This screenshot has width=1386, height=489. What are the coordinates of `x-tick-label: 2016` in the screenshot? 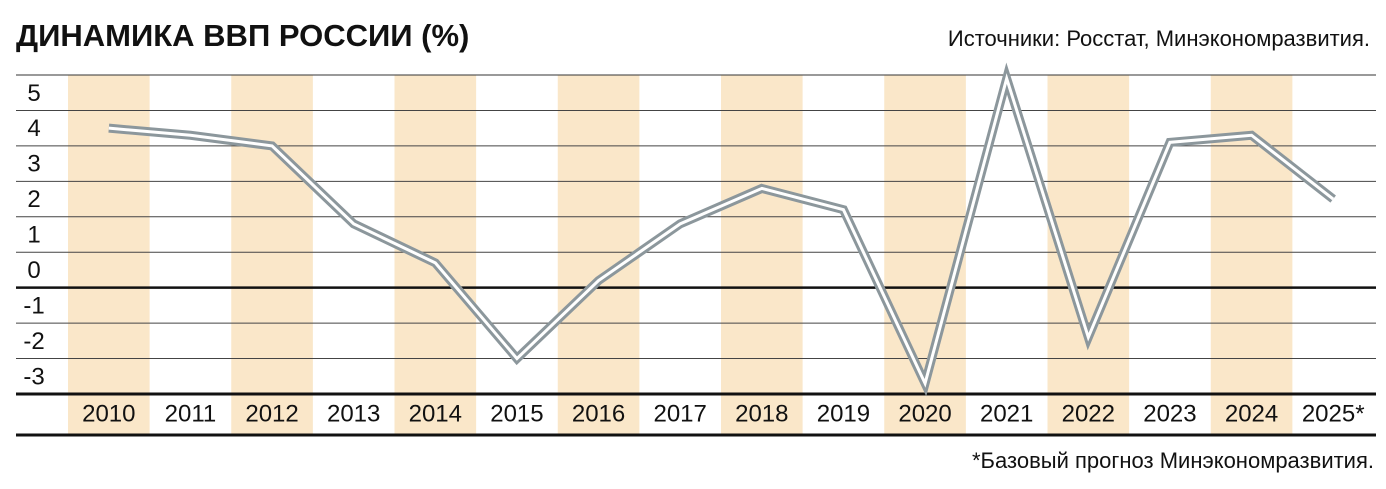 It's located at (598, 413).